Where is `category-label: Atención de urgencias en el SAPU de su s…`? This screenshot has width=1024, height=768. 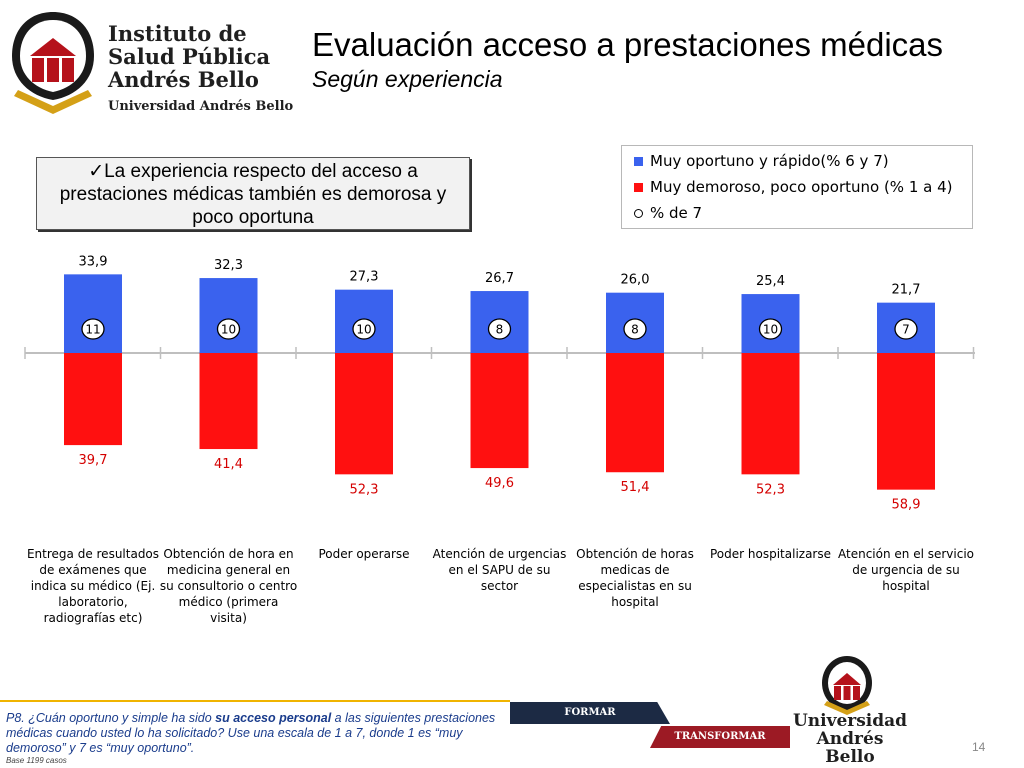 category-label: Atención de urgencias en el SAPU de su s… is located at coordinates (499, 570).